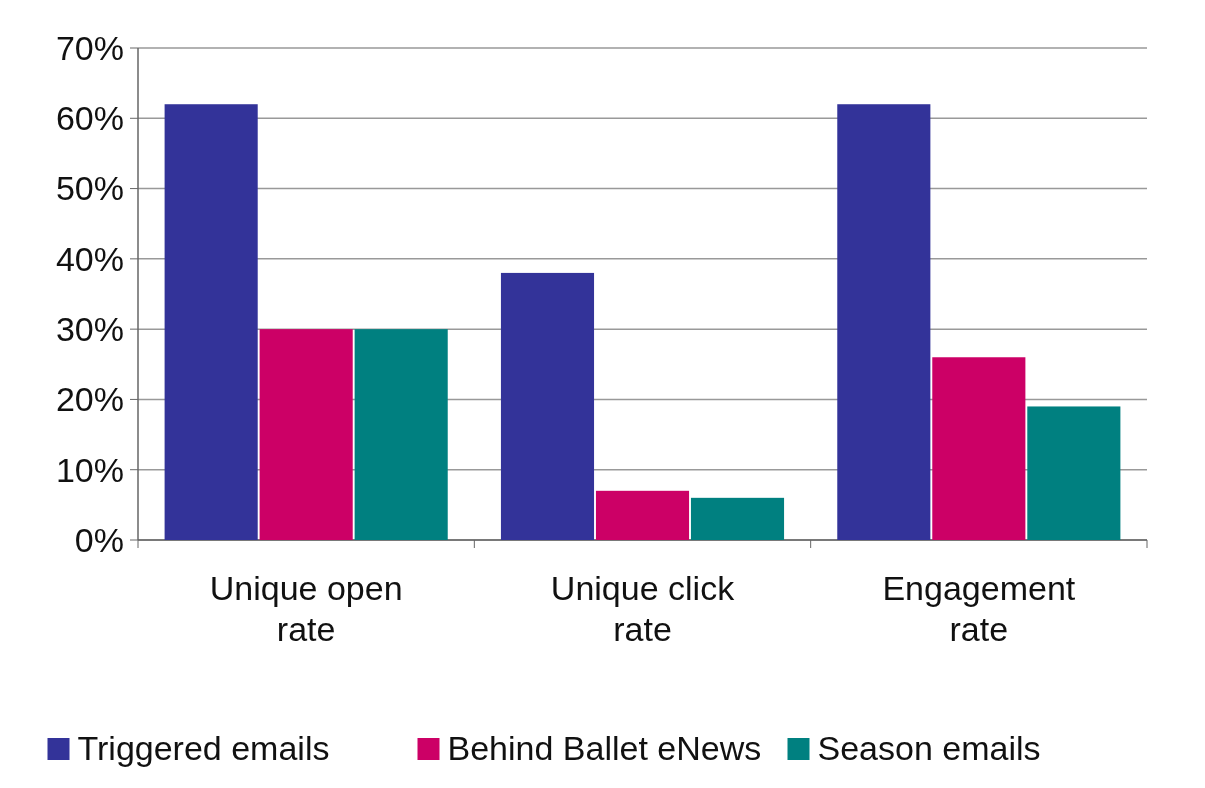  I want to click on y-tick-label: 10%, so click(89, 469).